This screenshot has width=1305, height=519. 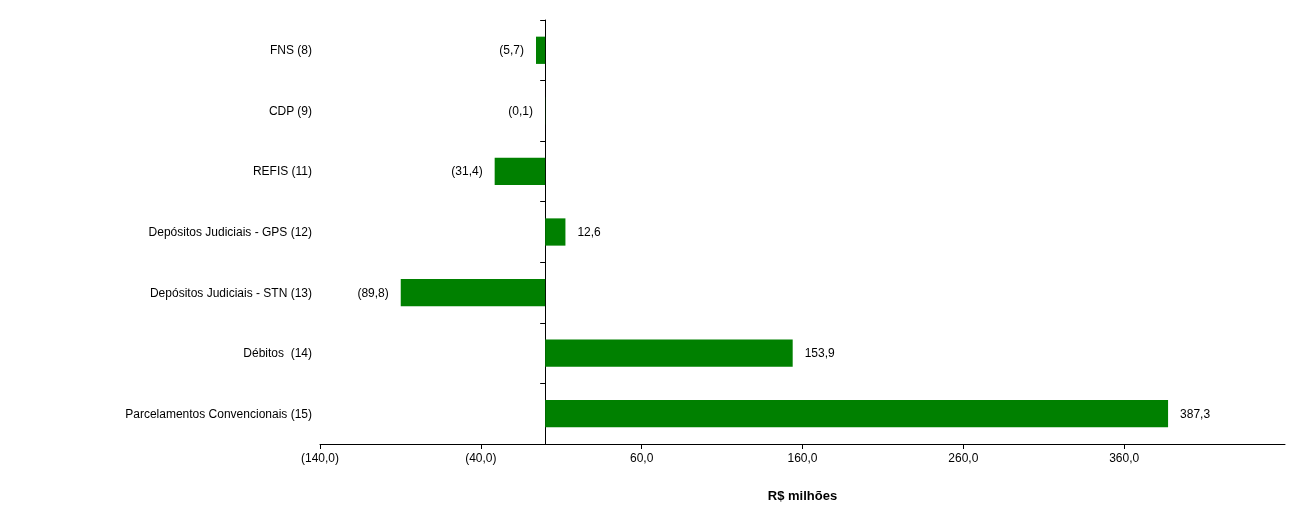 I want to click on data-label: 12,6, so click(x=589, y=232).